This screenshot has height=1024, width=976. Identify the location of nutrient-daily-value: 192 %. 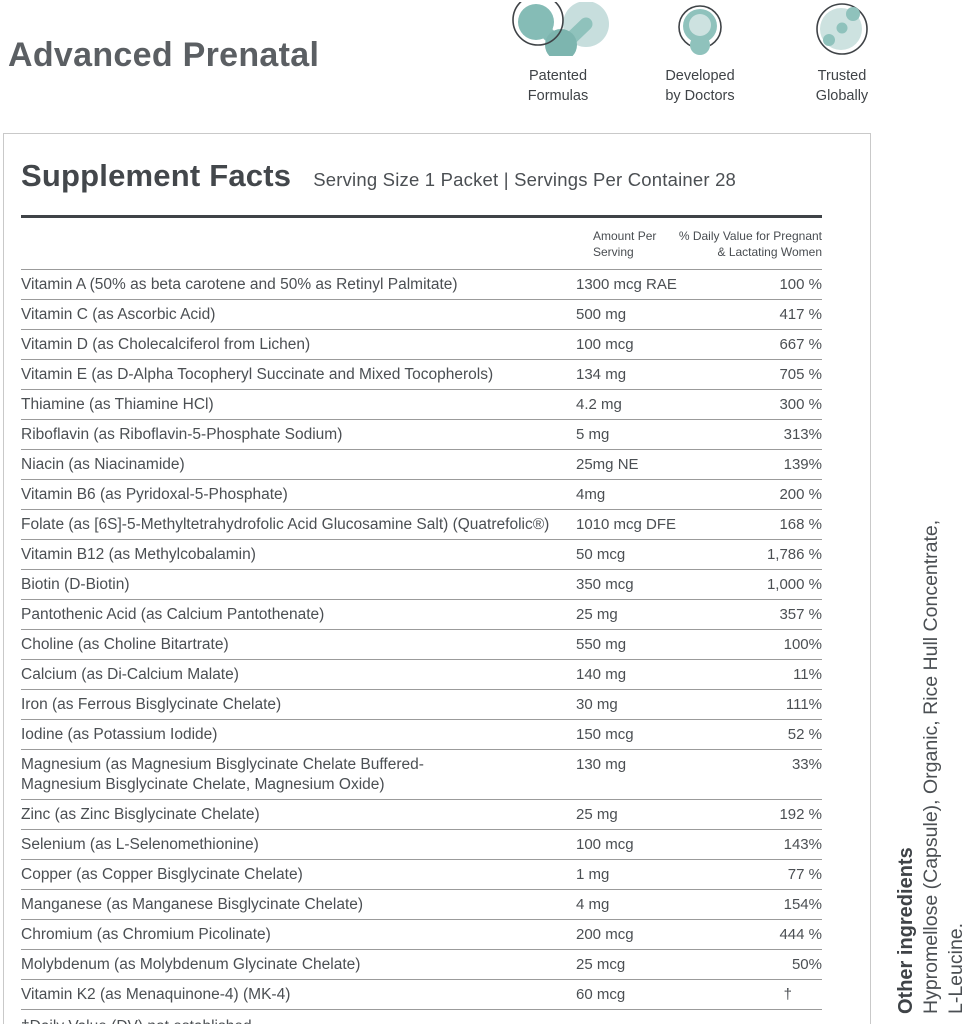
(800, 814).